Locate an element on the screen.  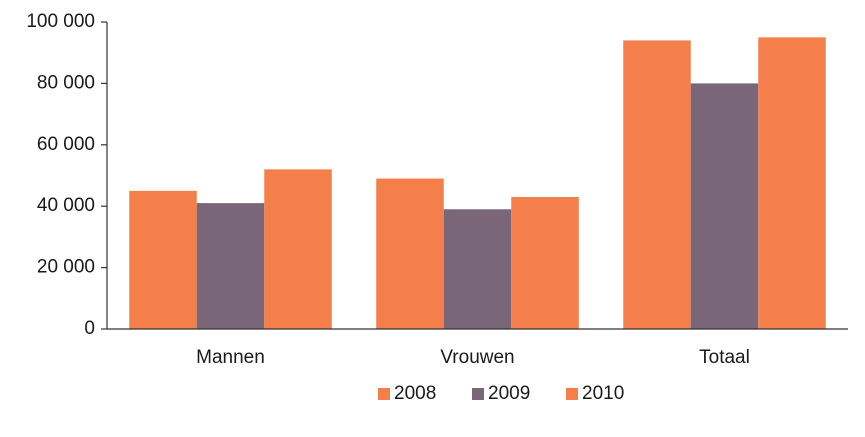
legend-label: 2009 is located at coordinates (509, 393).